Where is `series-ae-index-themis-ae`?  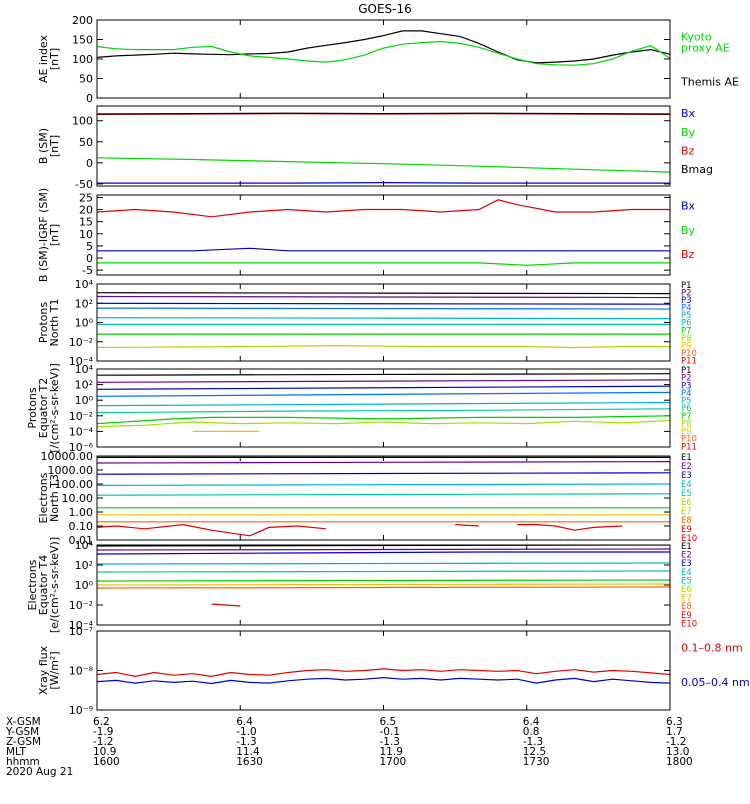
series-ae-index-themis-ae is located at coordinates (383, 47).